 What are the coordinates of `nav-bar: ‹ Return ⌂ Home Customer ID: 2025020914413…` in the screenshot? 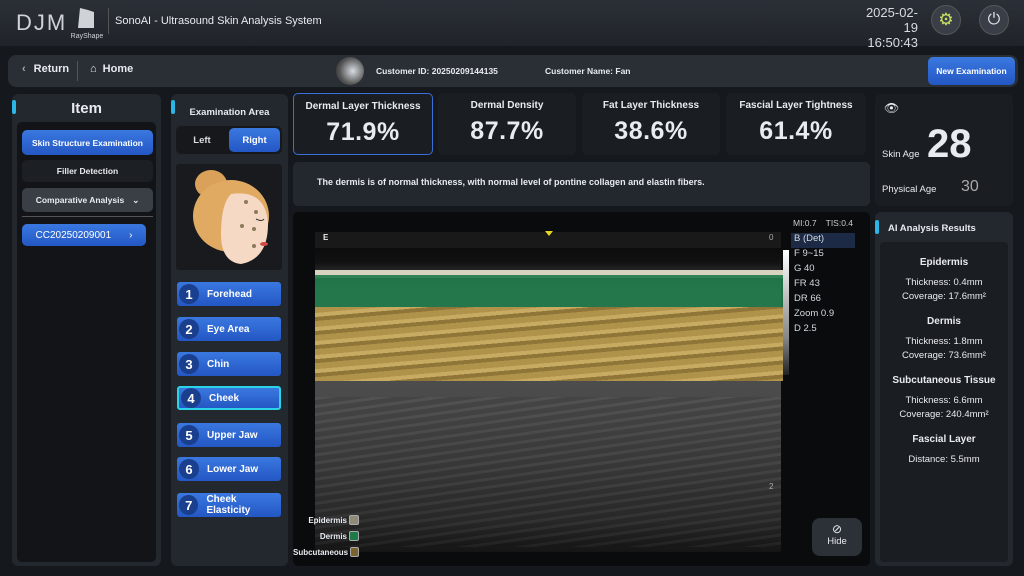 It's located at (513, 71).